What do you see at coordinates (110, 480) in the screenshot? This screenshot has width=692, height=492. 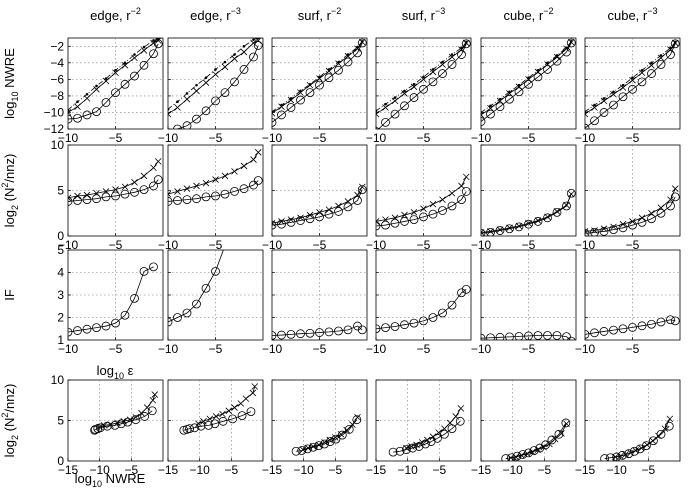 I see `xlabel-log10-nwre: log10 NWRE` at bounding box center [110, 480].